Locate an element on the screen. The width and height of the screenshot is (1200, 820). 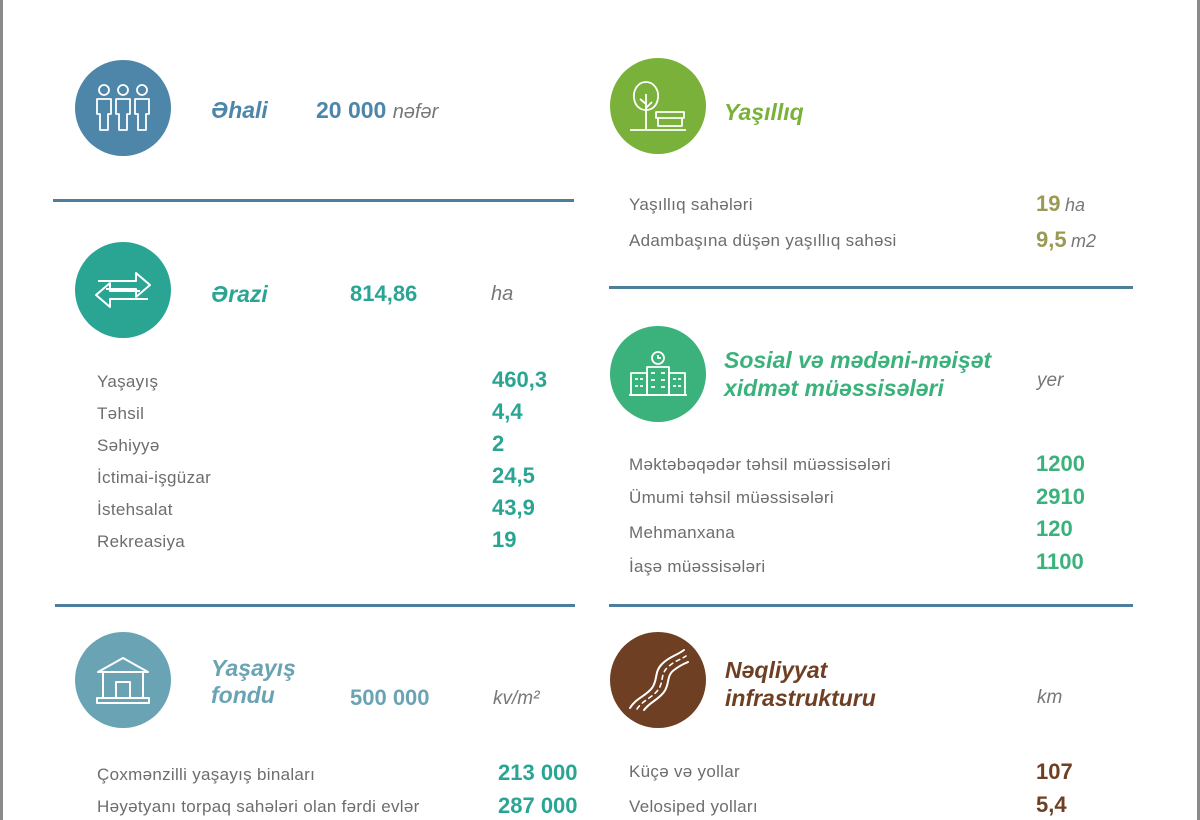
people-icon is located at coordinates (123, 107).